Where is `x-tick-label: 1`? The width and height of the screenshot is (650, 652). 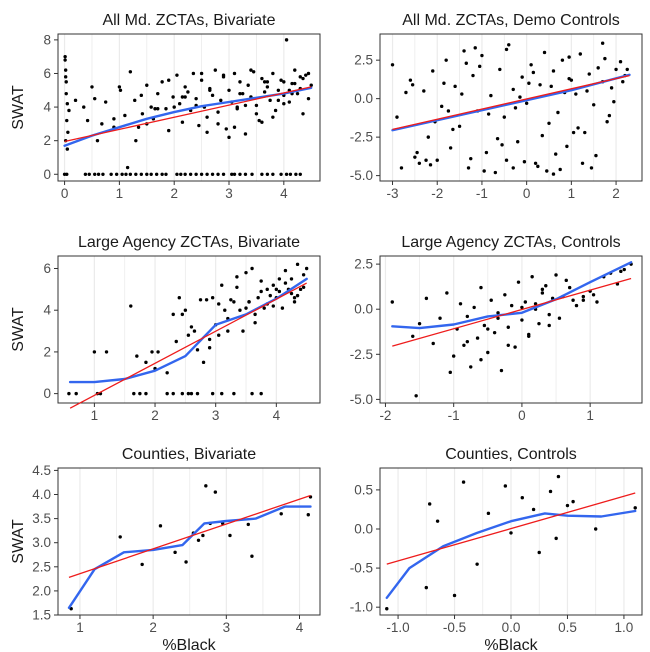 x-tick-label: 1 is located at coordinates (80, 627).